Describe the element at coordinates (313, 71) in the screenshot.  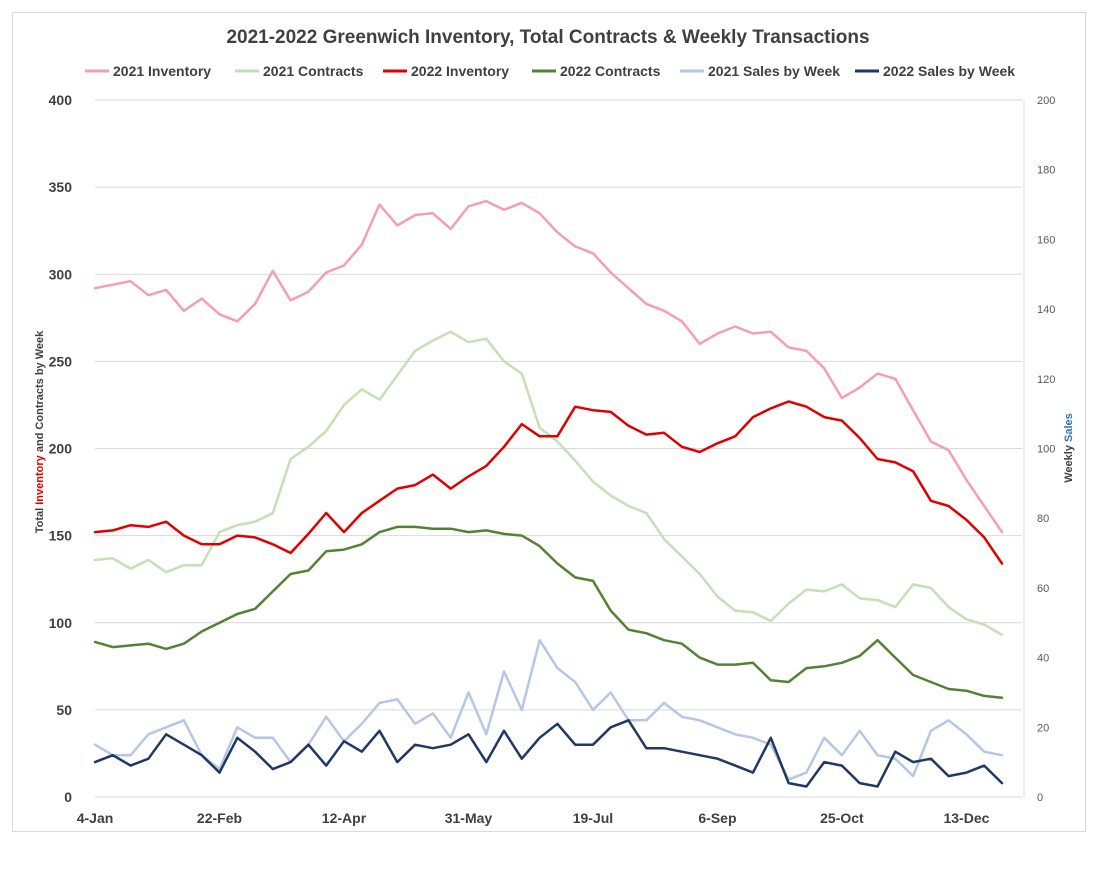
I see `legend-label: 2021 Contracts` at that location.